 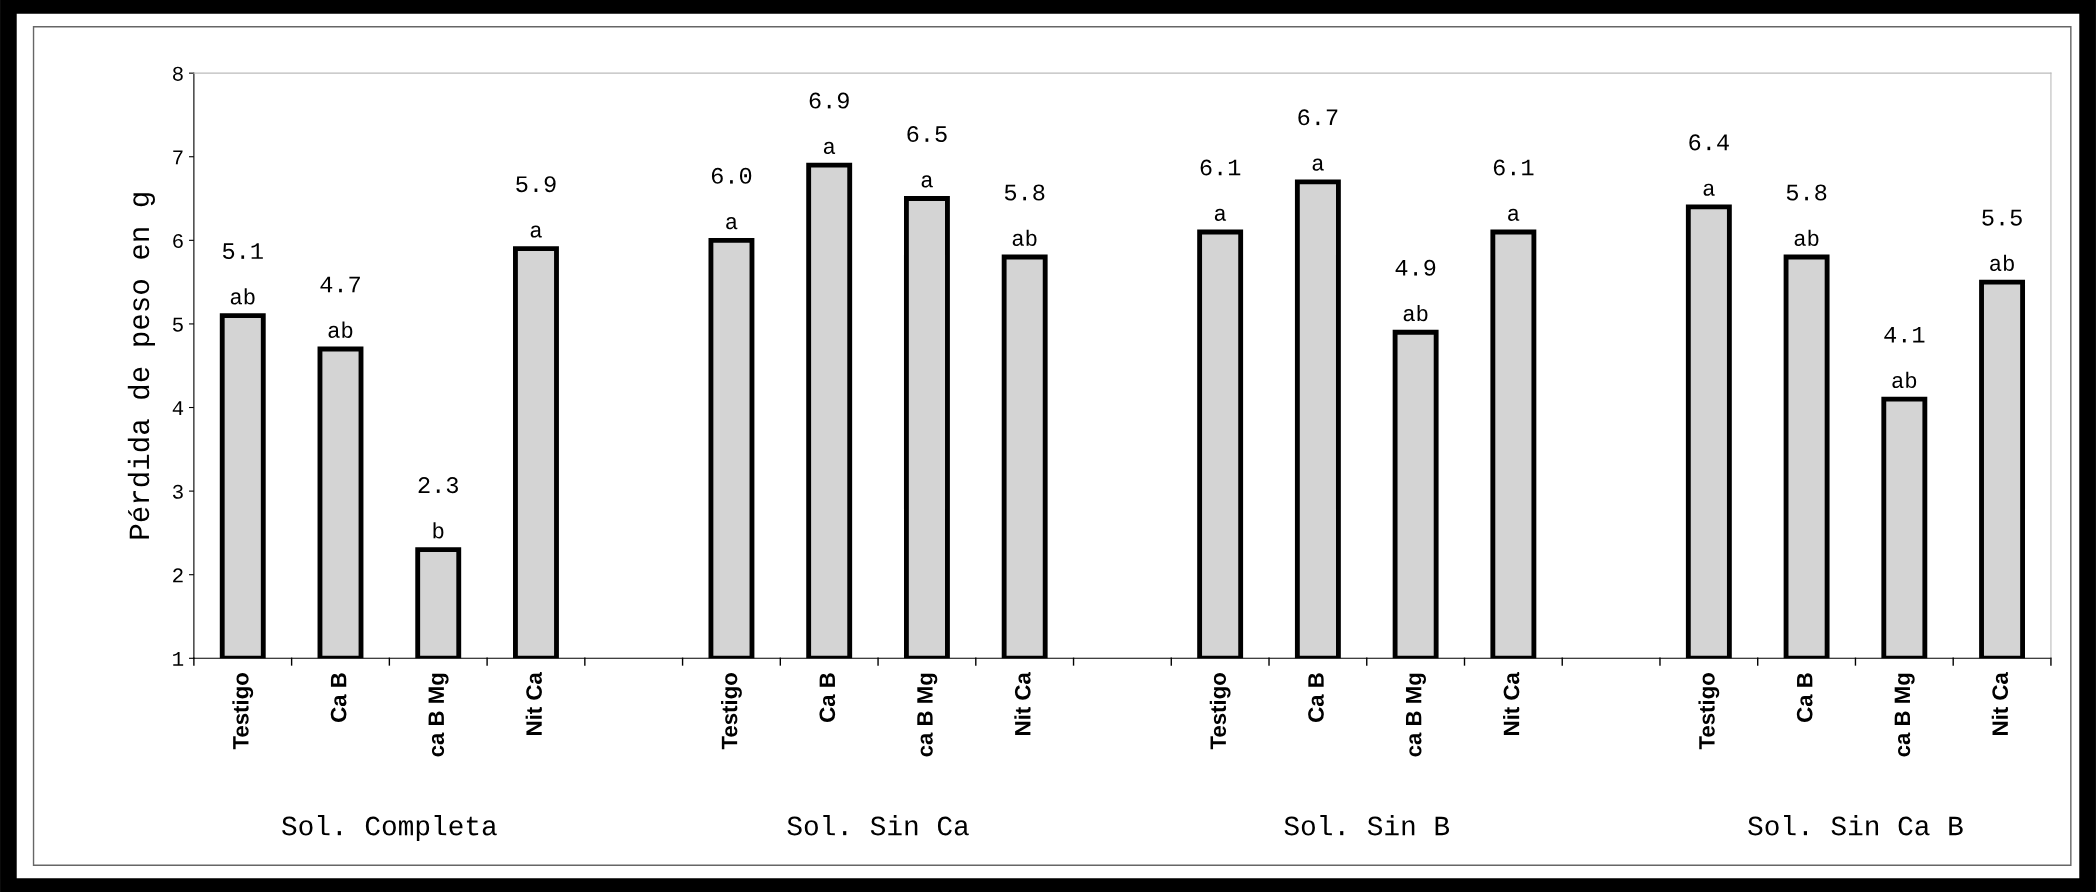 What do you see at coordinates (1855, 825) in the screenshot?
I see `text: Sol. Sin Ca B` at bounding box center [1855, 825].